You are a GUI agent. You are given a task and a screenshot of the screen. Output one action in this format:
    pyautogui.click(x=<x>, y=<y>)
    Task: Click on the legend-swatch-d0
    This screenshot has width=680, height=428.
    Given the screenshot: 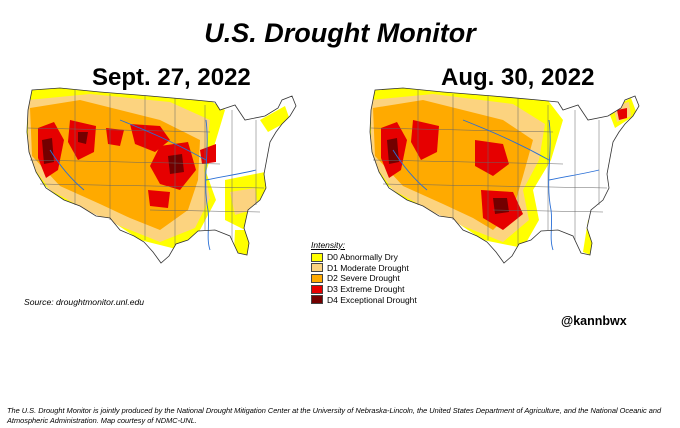 What is the action you would take?
    pyautogui.click(x=317, y=257)
    